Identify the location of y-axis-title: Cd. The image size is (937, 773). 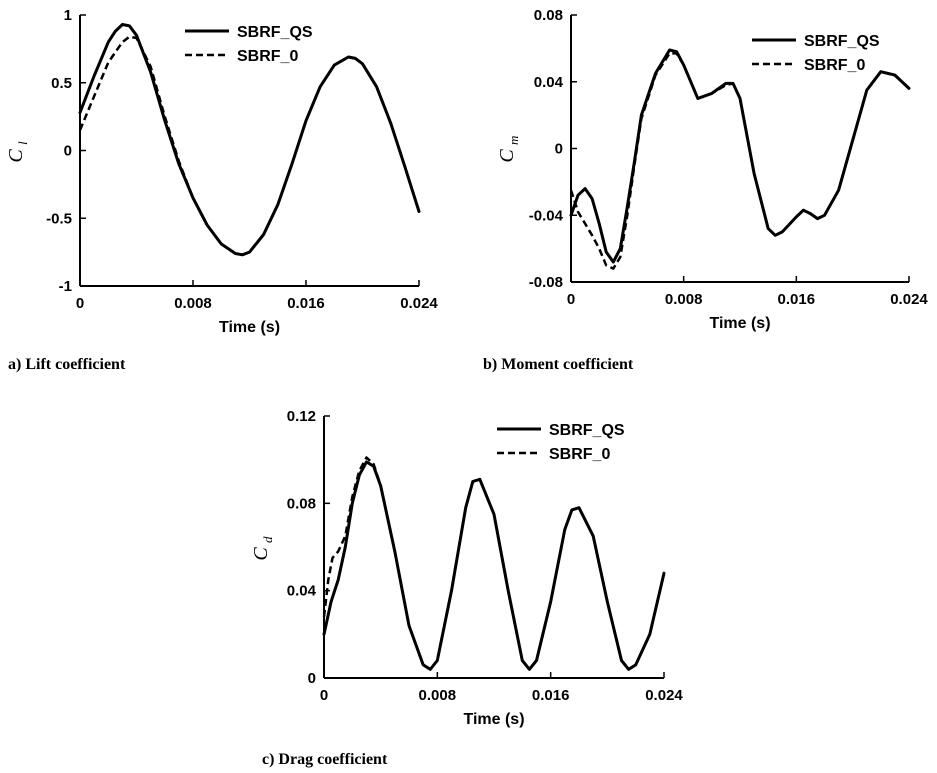
(262, 548).